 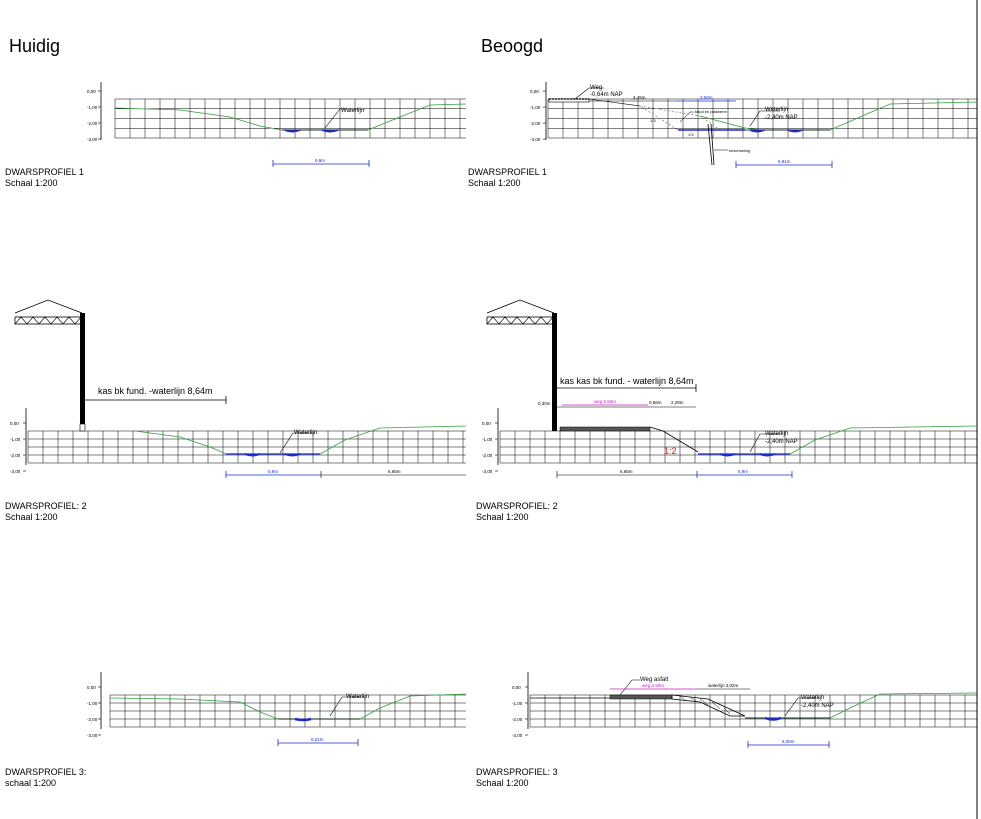 What do you see at coordinates (723, 685) in the screenshot?
I see `dimension-label: waterlijn 3,02m` at bounding box center [723, 685].